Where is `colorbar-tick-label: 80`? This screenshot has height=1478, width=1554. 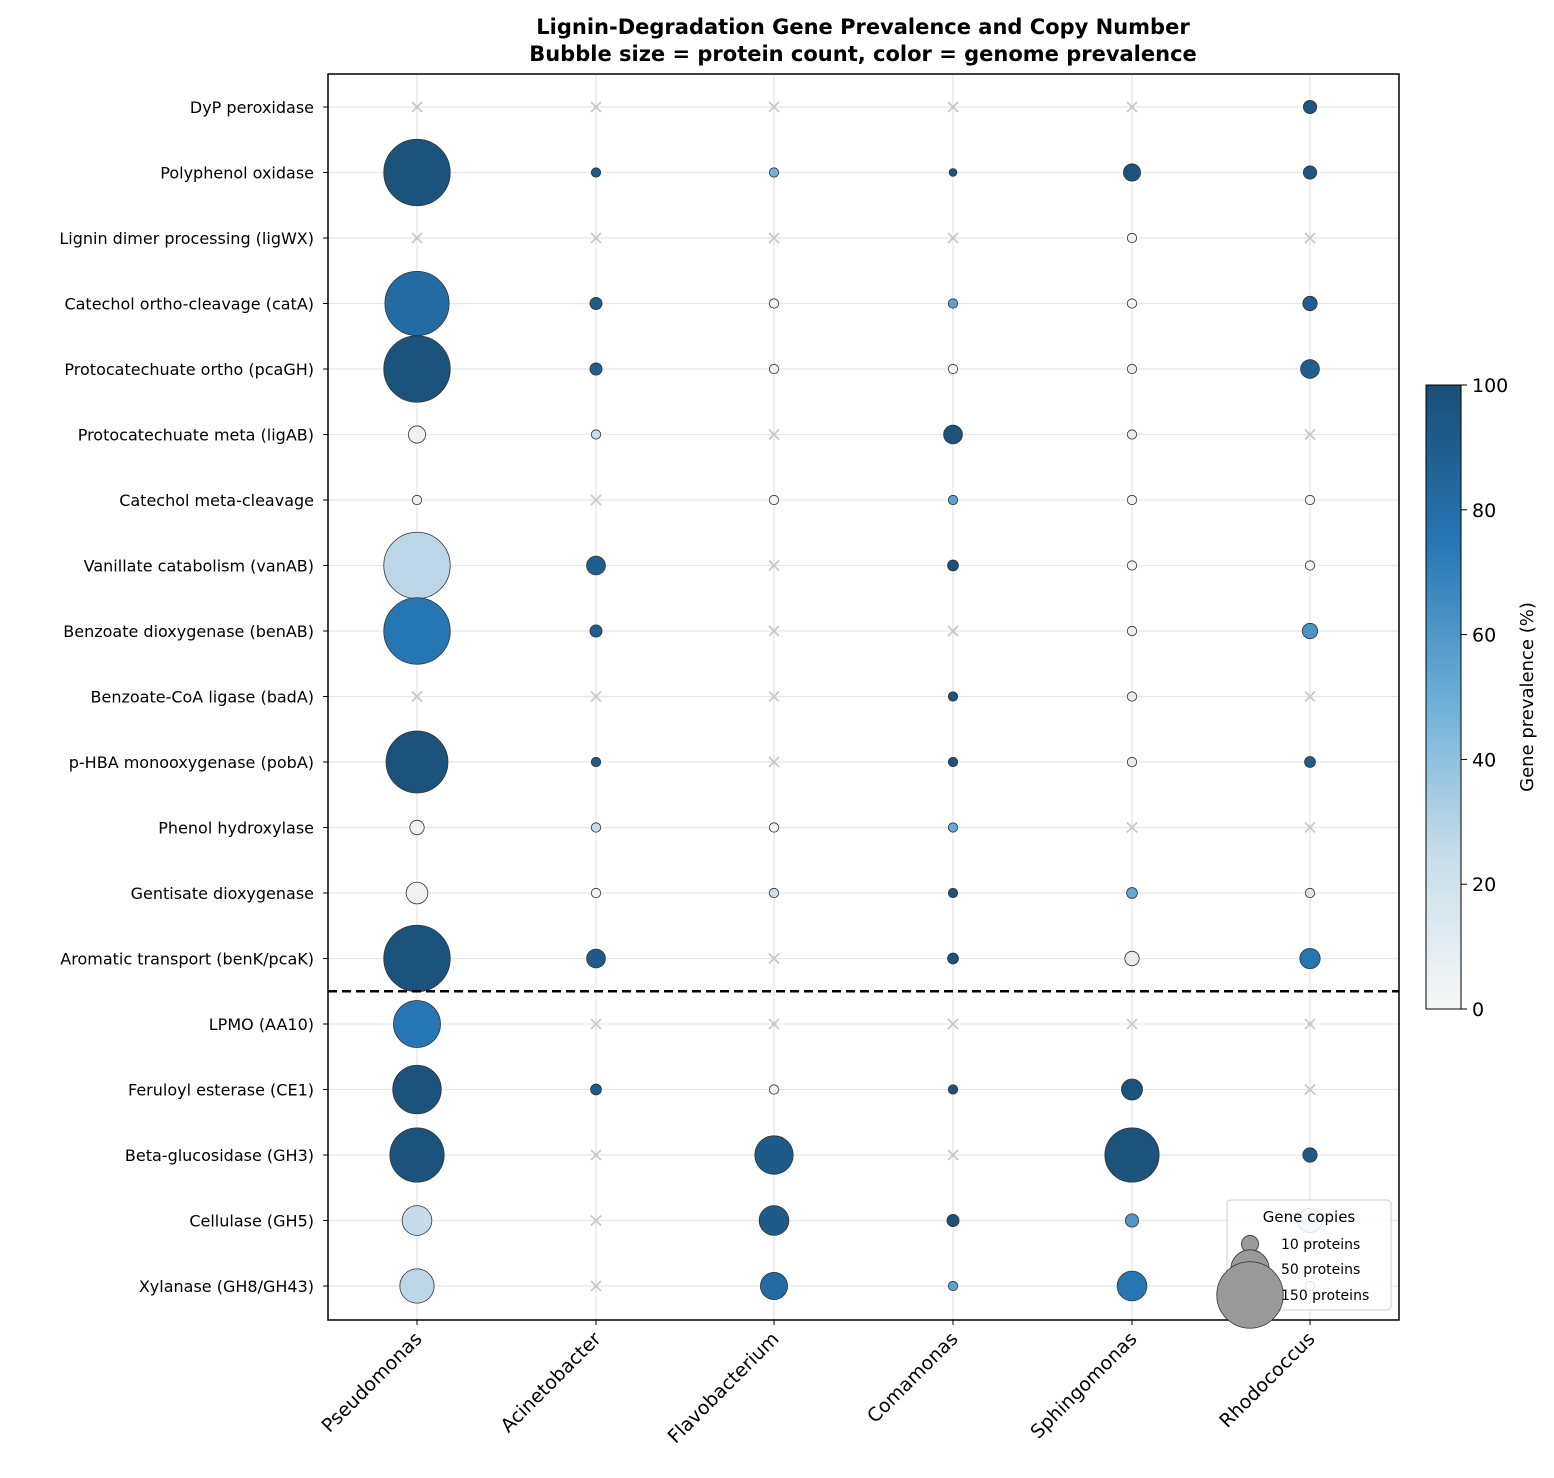 colorbar-tick-label: 80 is located at coordinates (1484, 511).